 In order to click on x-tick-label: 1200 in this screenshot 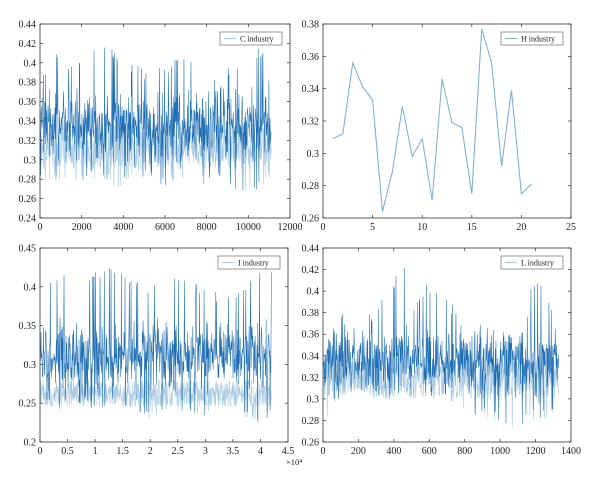, I will do `click(536, 451)`.